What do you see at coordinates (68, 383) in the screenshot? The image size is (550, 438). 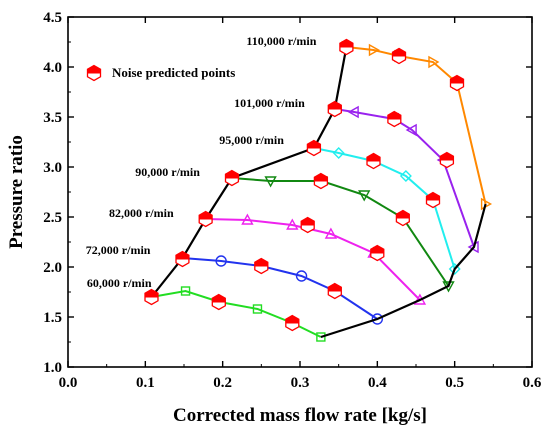 I see `x-tick-label: 0.0` at bounding box center [68, 383].